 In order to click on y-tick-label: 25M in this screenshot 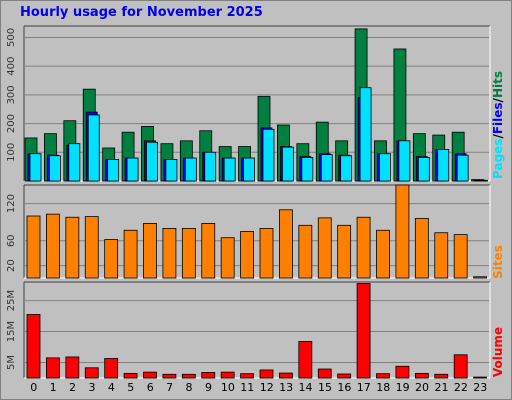, I will do `click(11, 300)`.